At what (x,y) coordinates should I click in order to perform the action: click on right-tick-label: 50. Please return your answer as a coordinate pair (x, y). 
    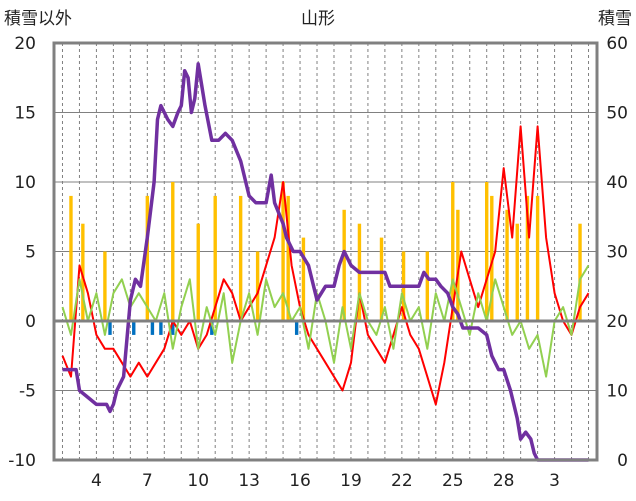
    Looking at the image, I should click on (617, 114).